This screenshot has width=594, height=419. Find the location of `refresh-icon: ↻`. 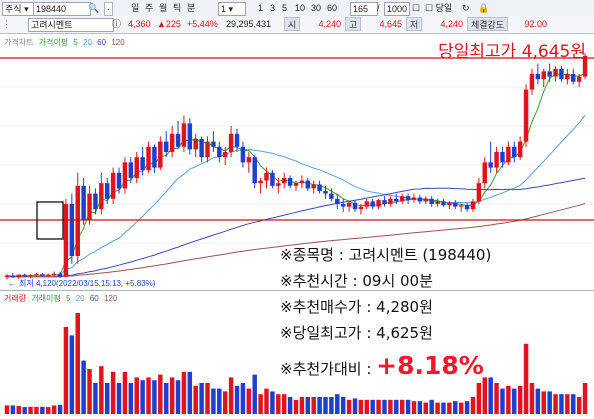

refresh-icon: ↻ is located at coordinates (466, 8).